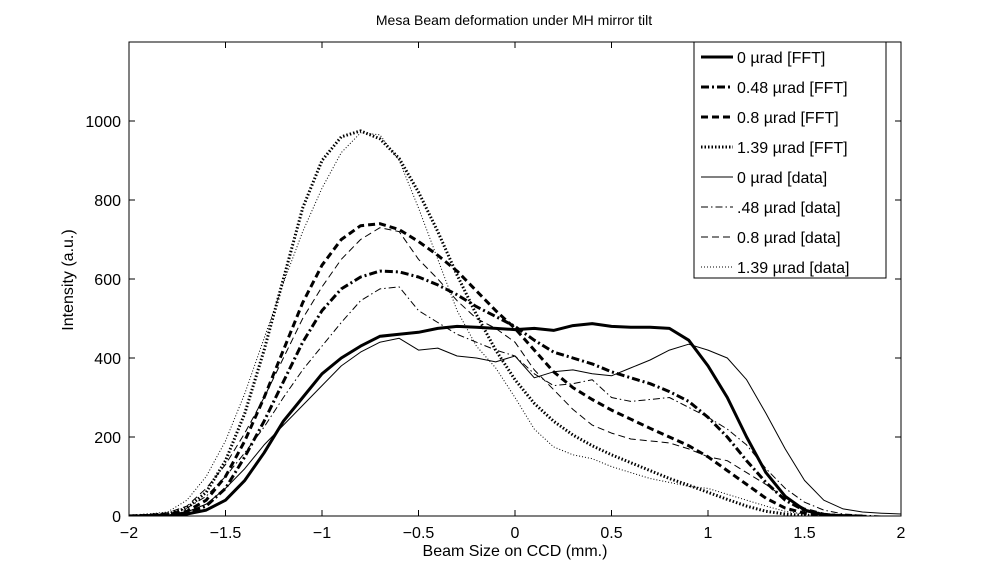 Image resolution: width=995 pixels, height=580 pixels. What do you see at coordinates (107, 280) in the screenshot?
I see `y-tick-label: 600` at bounding box center [107, 280].